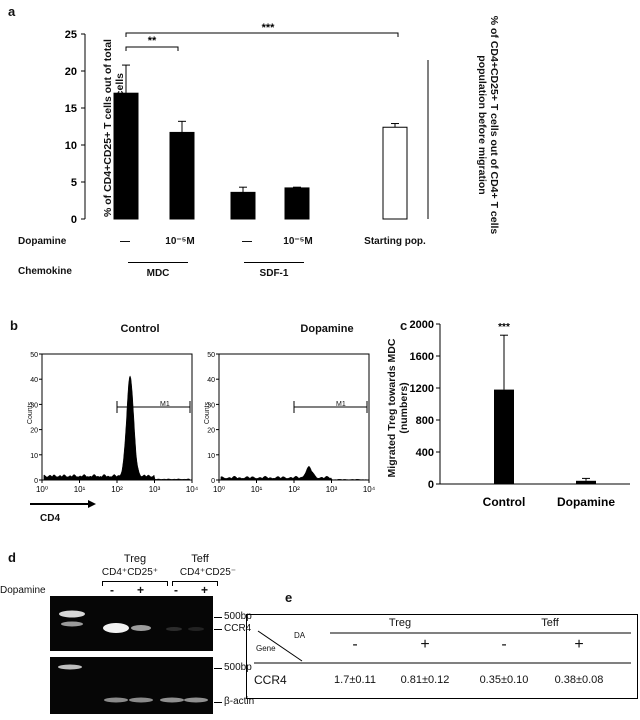  Describe the element at coordinates (355, 680) in the screenshot. I see `table-value: 1.7±0.11` at that location.